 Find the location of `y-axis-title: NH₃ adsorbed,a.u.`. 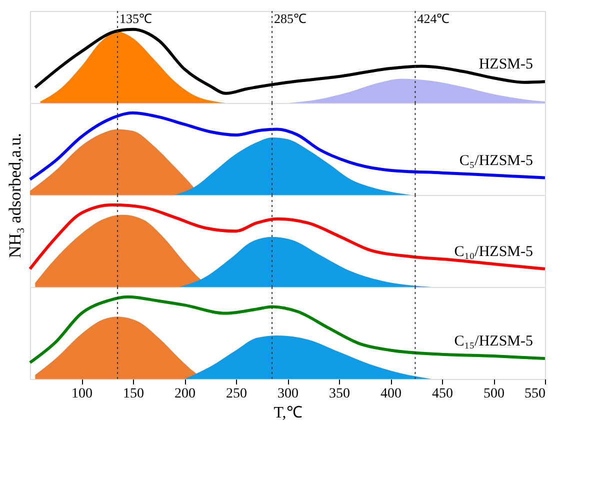

y-axis-title: NH₃ adsorbed,a.u. is located at coordinates (15, 195).